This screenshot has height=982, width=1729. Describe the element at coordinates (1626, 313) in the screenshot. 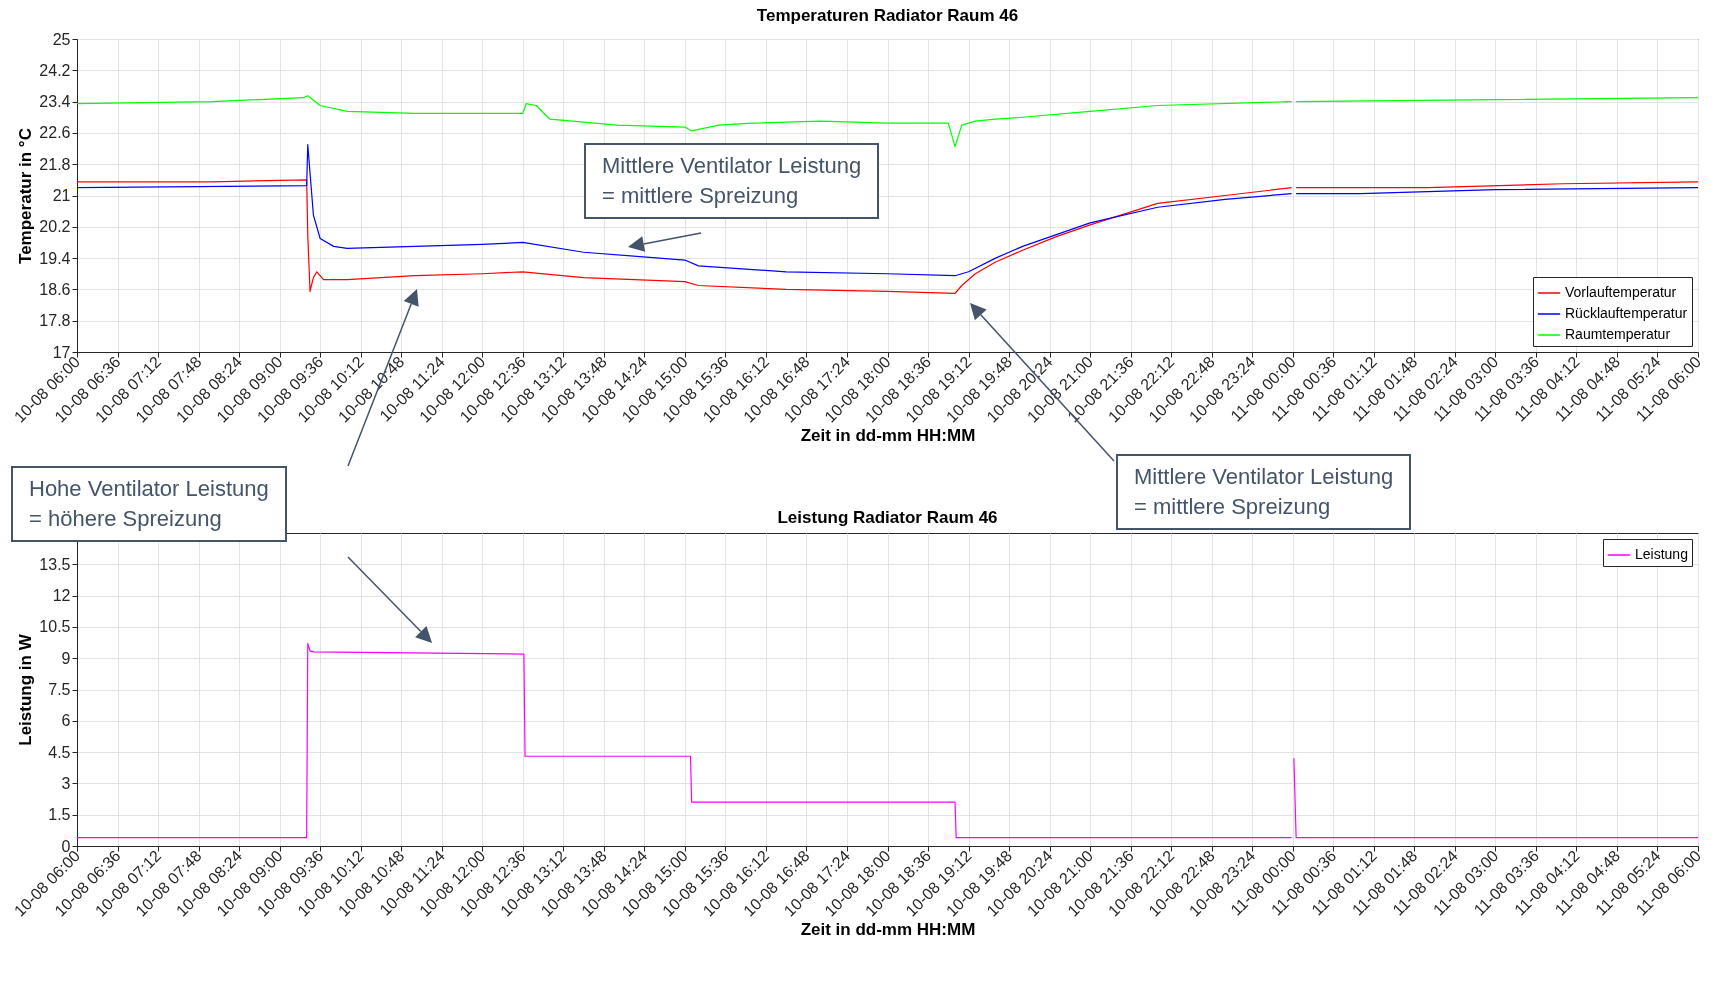

I see `legend-label: Rücklauftemperatur` at that location.